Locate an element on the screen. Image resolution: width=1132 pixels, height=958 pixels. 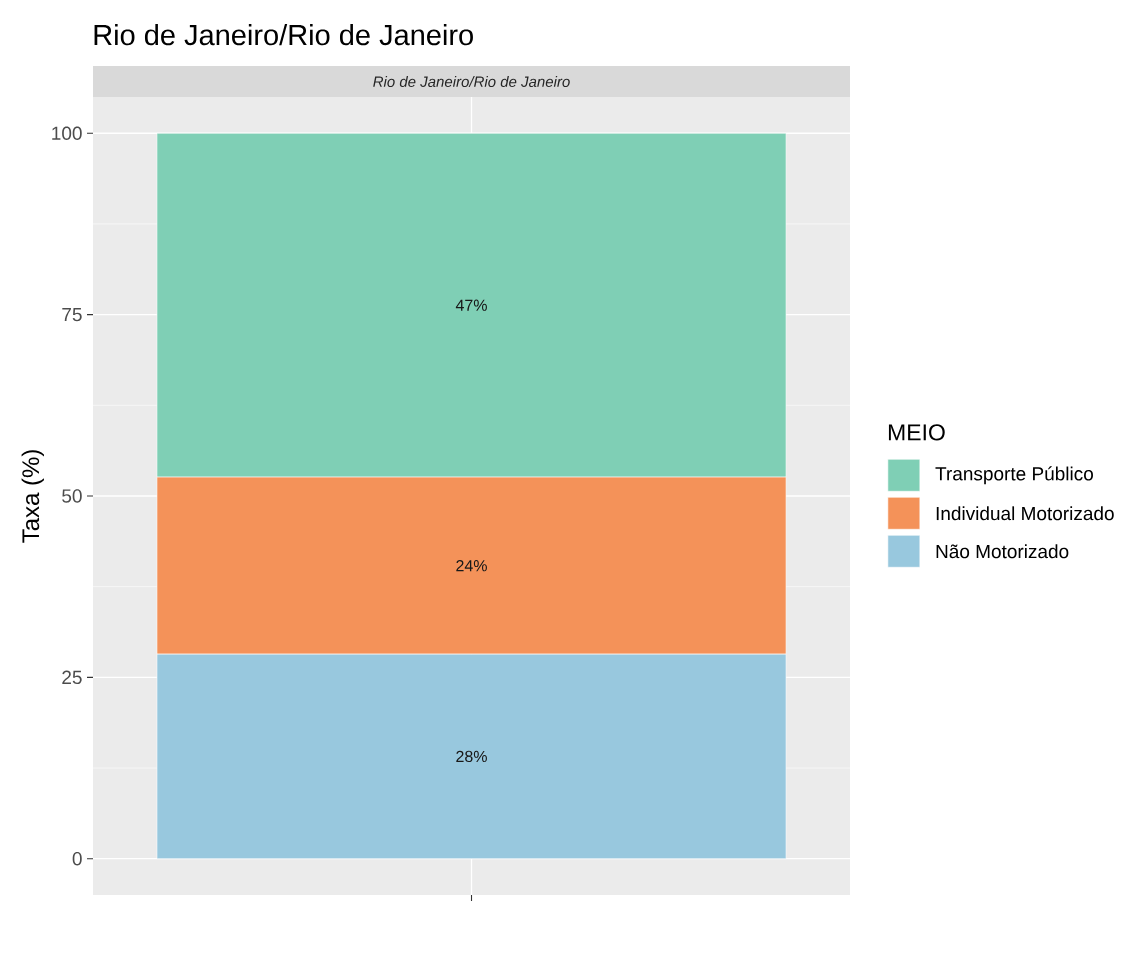
y-tick-label: 75 is located at coordinates (72, 314).